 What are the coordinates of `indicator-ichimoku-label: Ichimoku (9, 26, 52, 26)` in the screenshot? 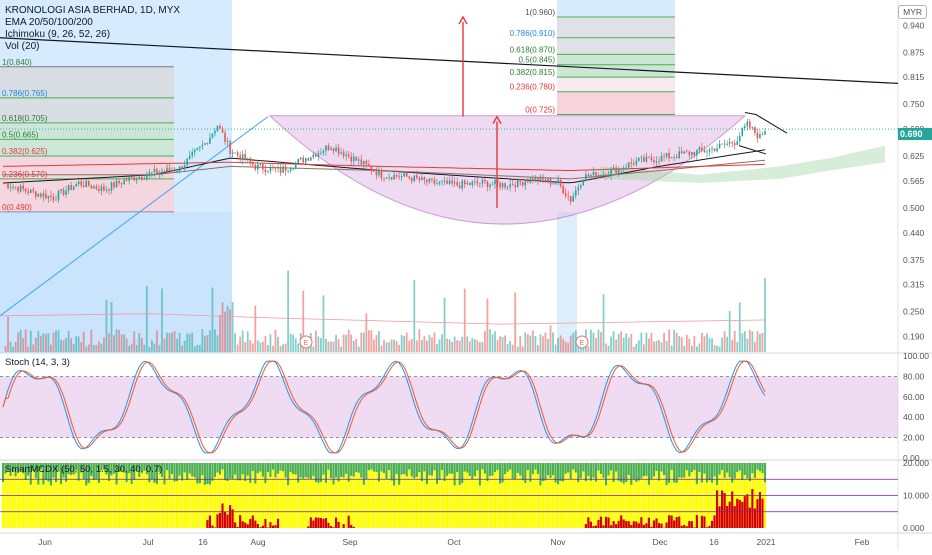 It's located at (92, 35).